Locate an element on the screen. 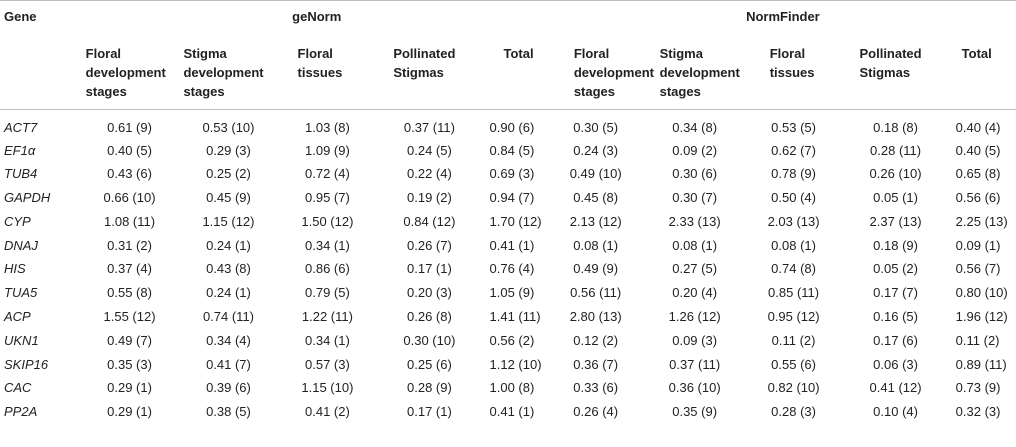 This screenshot has height=447, width=1016. genorm-value-cell: 0.24 (5) is located at coordinates (429, 150).